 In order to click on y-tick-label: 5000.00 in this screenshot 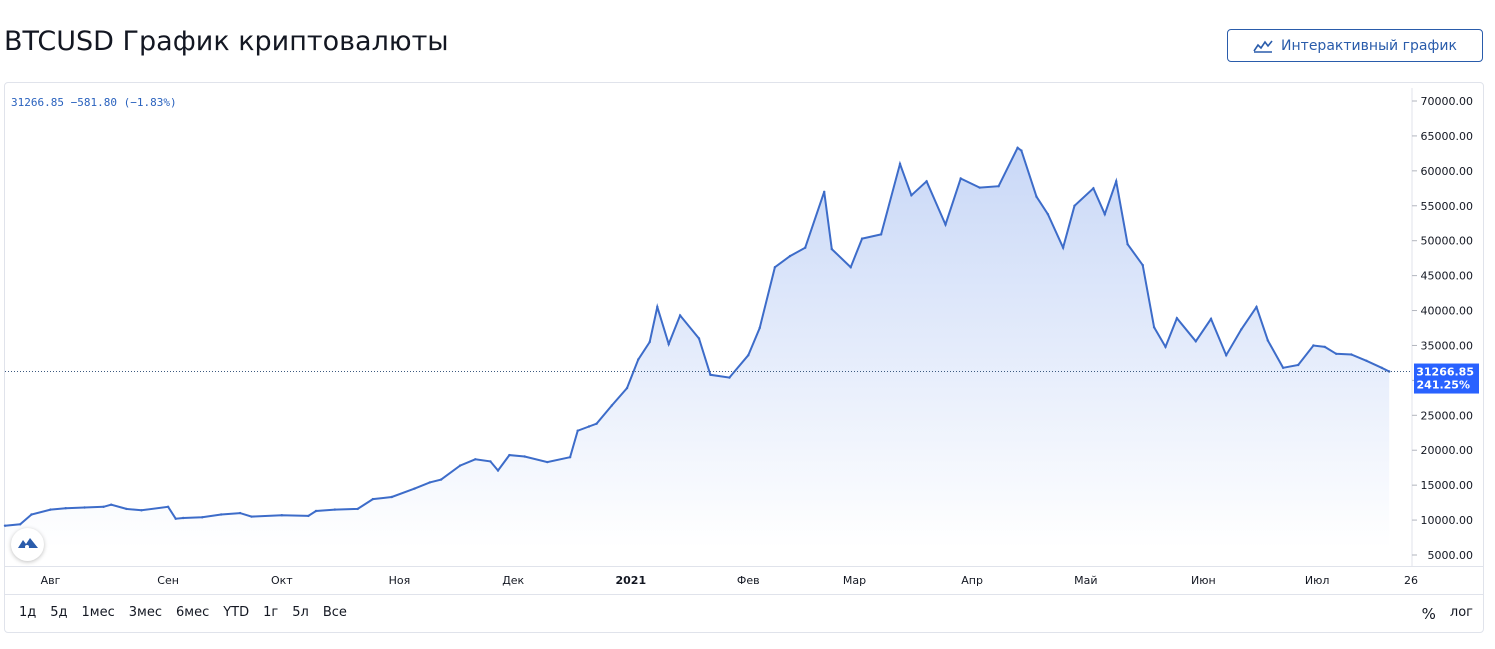, I will do `click(1451, 555)`.